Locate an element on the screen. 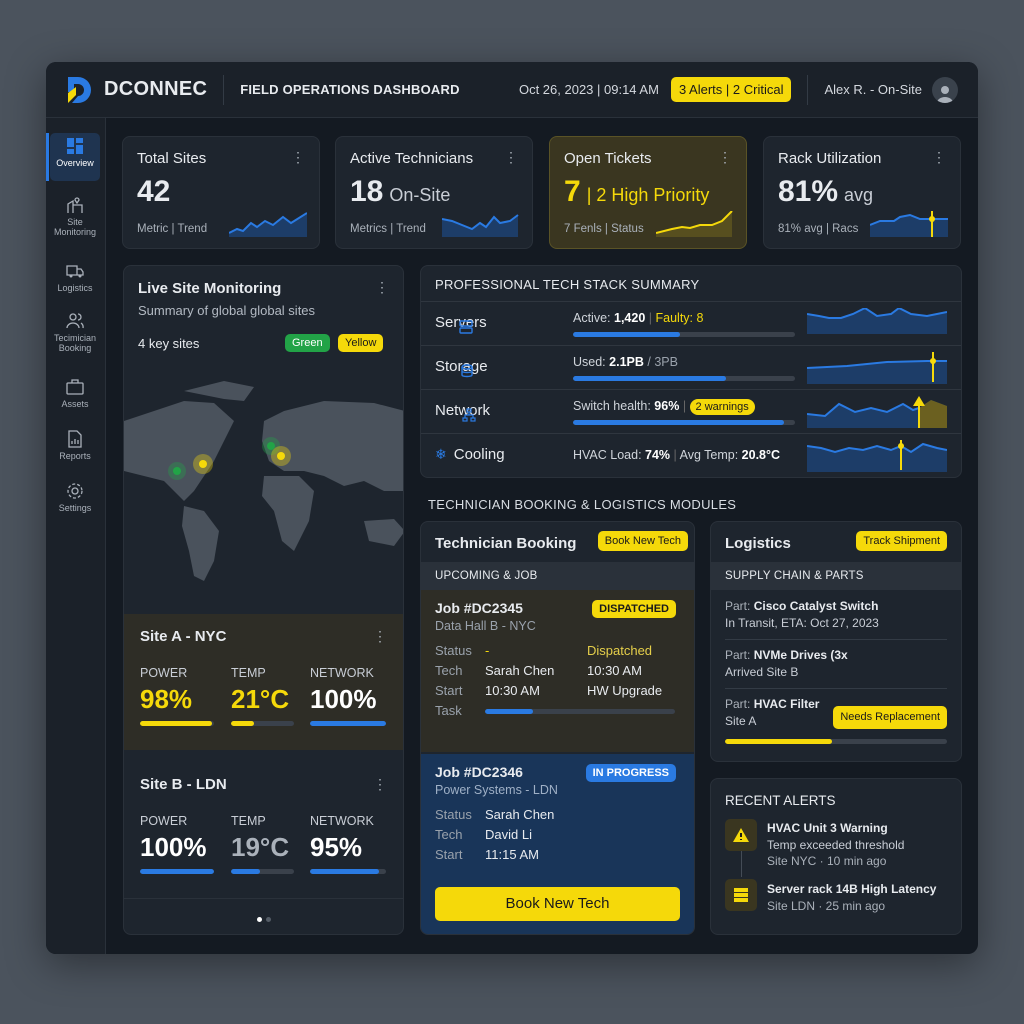  row-name: Network is located at coordinates (463, 410).